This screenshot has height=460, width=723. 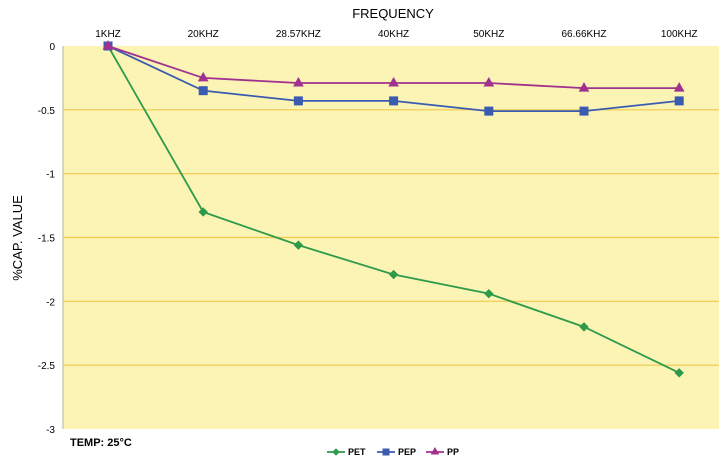 What do you see at coordinates (108, 34) in the screenshot?
I see `x-tick-label: 1KHZ` at bounding box center [108, 34].